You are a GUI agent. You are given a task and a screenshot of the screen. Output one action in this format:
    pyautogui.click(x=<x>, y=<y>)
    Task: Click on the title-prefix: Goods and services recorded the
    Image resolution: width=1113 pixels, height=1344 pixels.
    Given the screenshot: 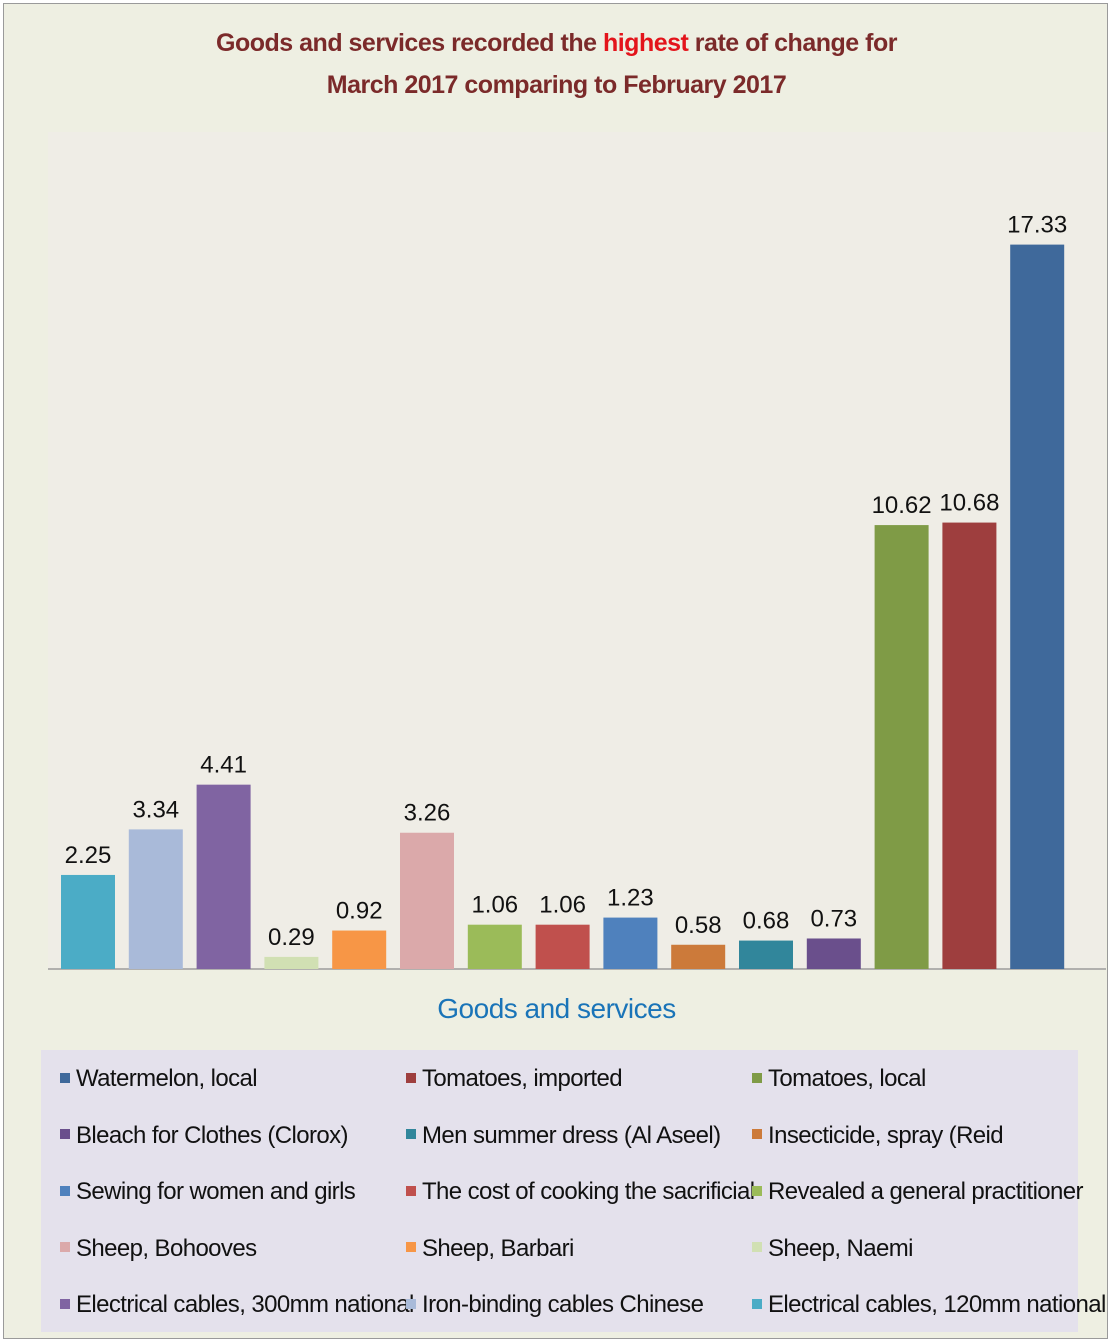 What is the action you would take?
    pyautogui.click(x=409, y=43)
    